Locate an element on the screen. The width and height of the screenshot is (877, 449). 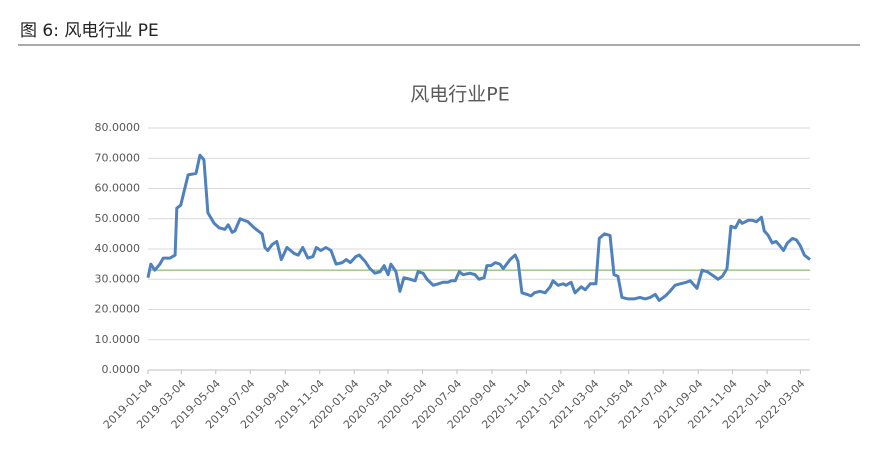
y-tick-label: 50.0000 is located at coordinates (118, 218).